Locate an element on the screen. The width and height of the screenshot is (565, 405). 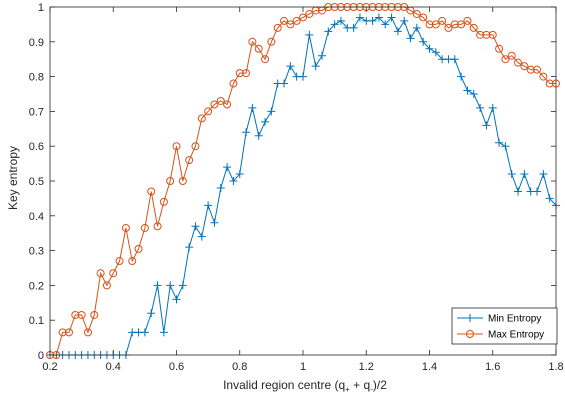
legend-label-min-entropy: Min Entropy is located at coordinates (514, 319).